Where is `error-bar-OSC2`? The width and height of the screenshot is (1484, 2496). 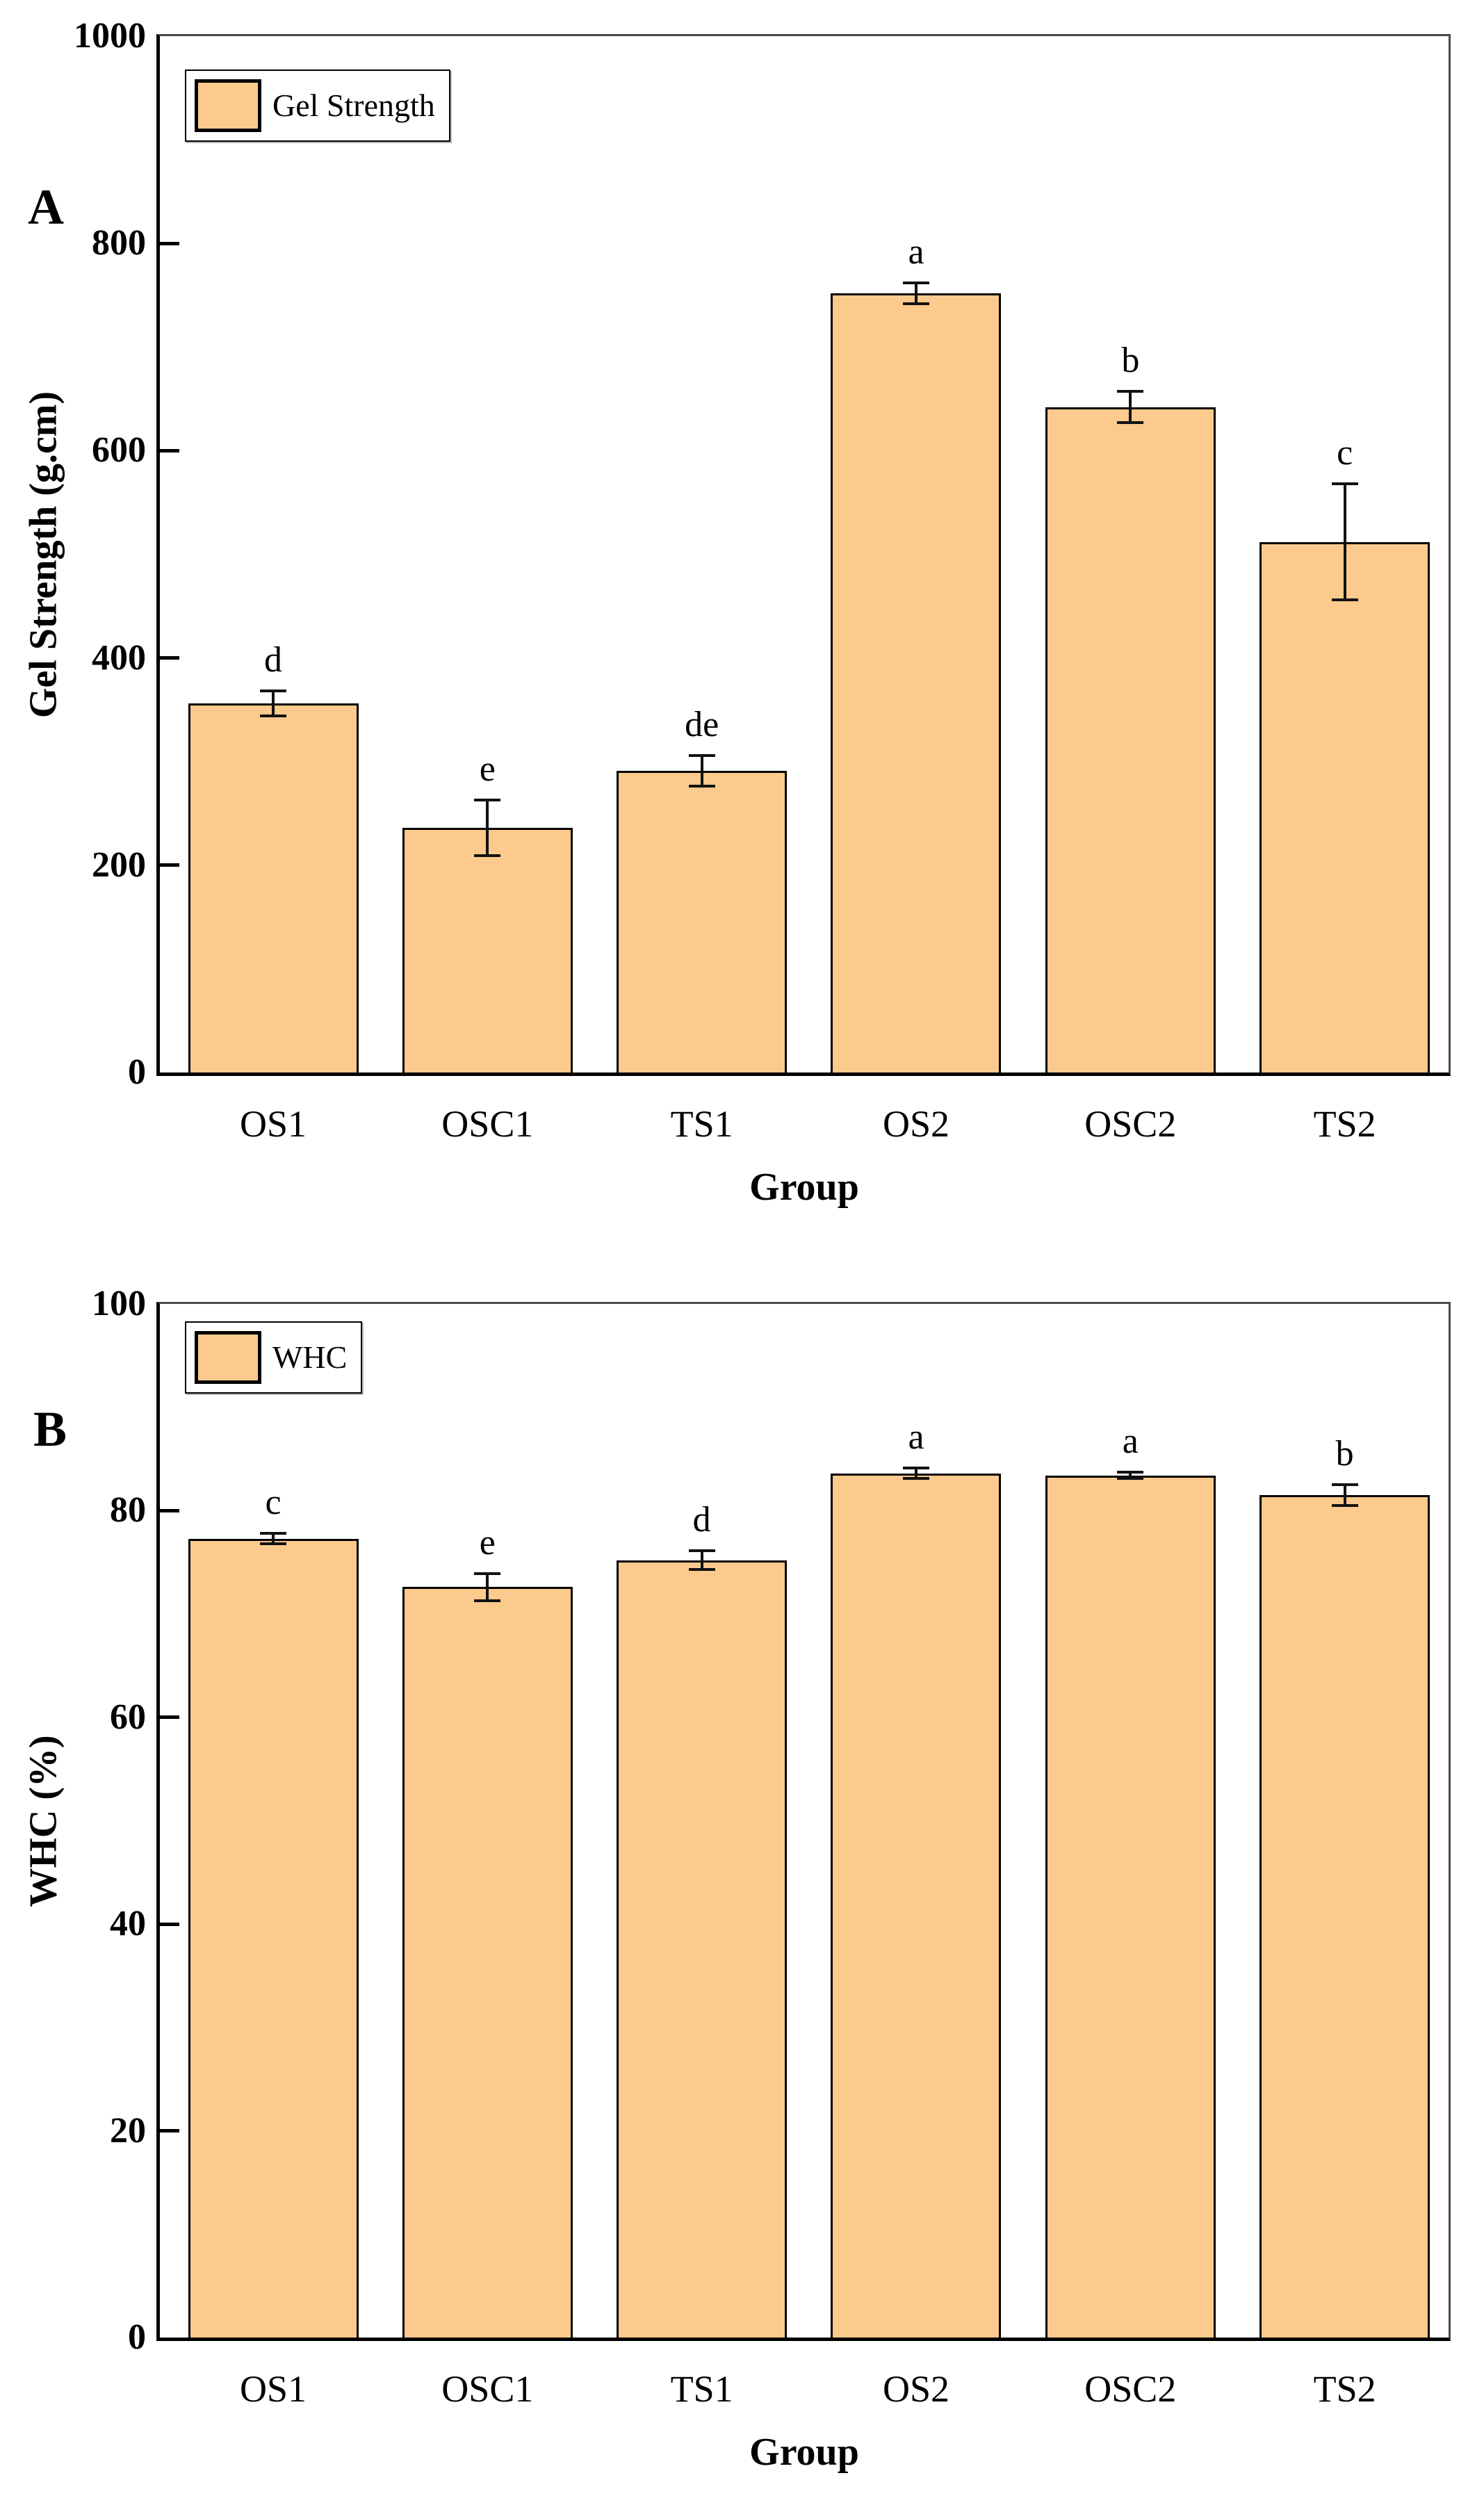 error-bar-OSC2 is located at coordinates (1130, 407).